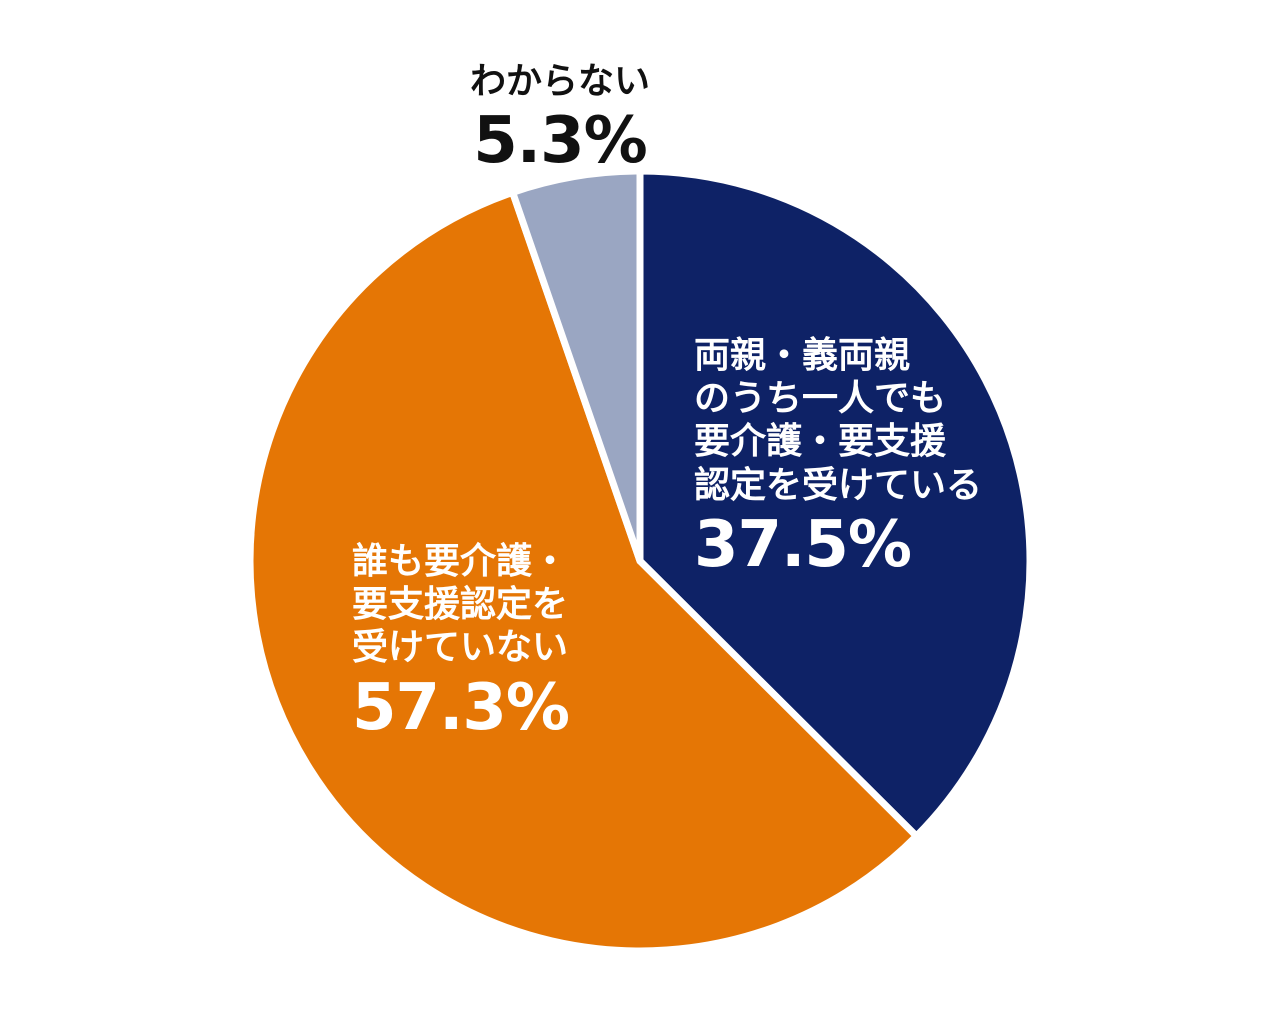 The height and width of the screenshot is (1016, 1281). I want to click on slice-label-line: わからない, so click(560, 81).